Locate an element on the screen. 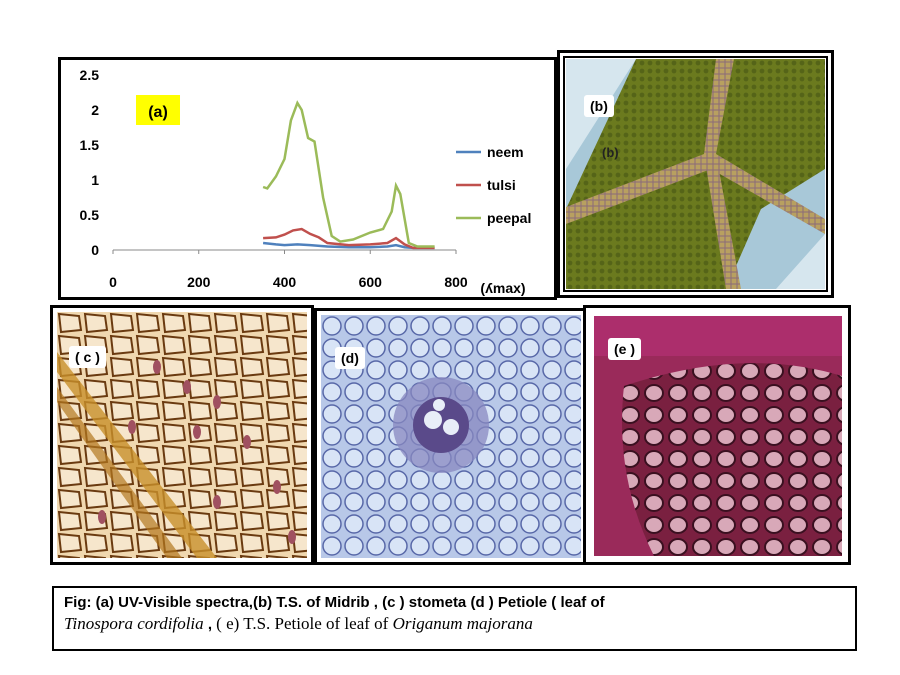  x-axis-label: (ʎmax) is located at coordinates (502, 288).